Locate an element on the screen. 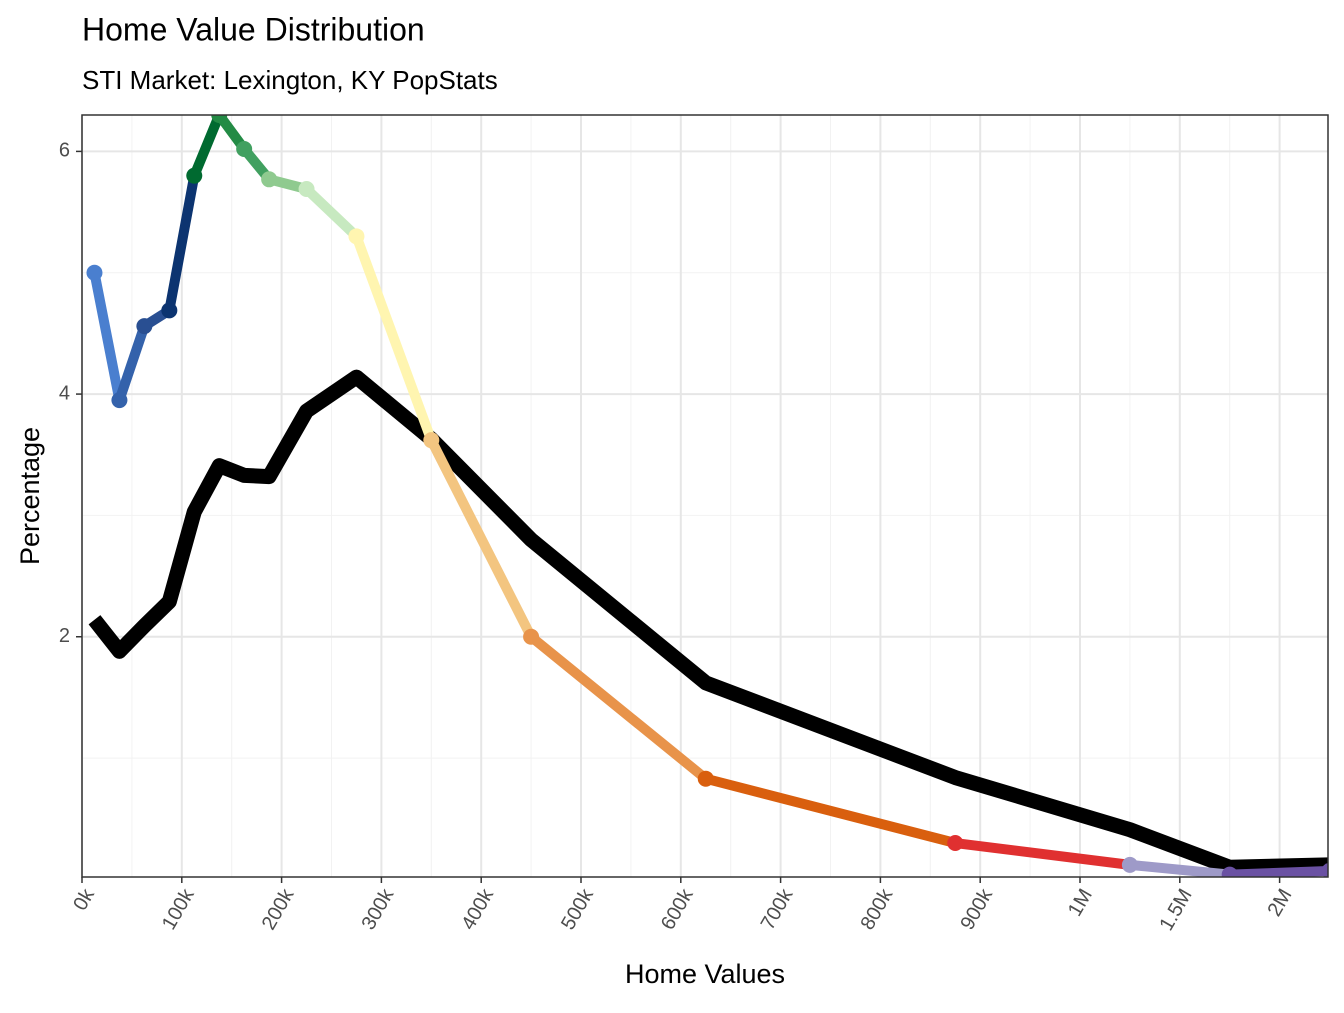 The image size is (1344, 1013). x-tick-label: 200k is located at coordinates (278, 908).